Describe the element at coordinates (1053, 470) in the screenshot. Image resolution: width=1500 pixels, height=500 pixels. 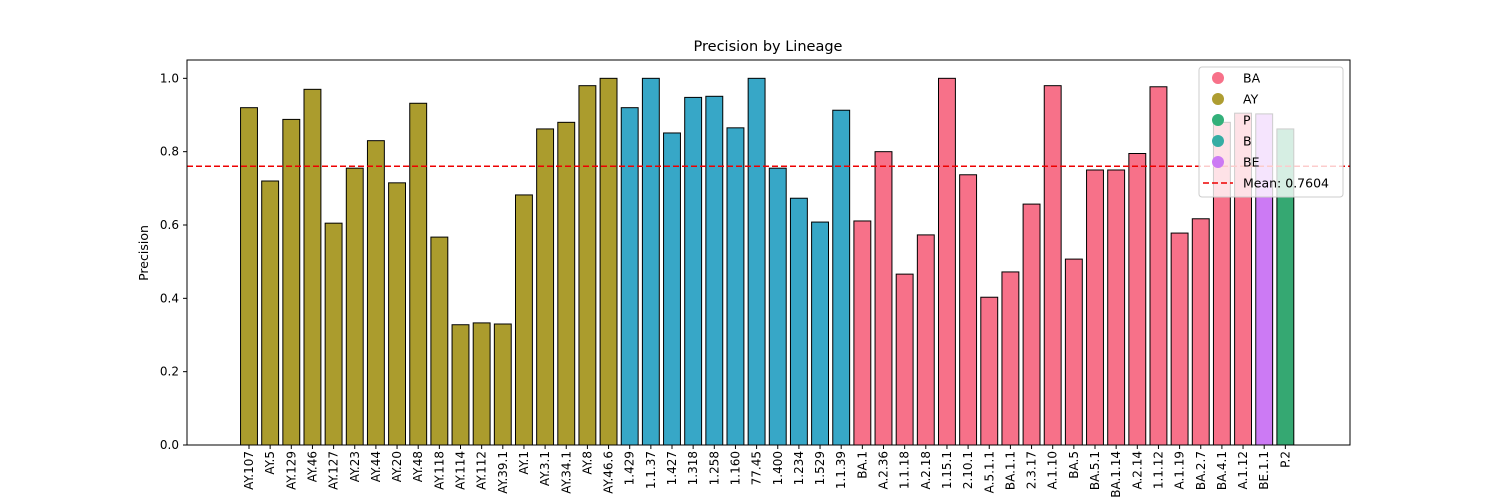
I see `x-tick-label: A.1.10` at that location.